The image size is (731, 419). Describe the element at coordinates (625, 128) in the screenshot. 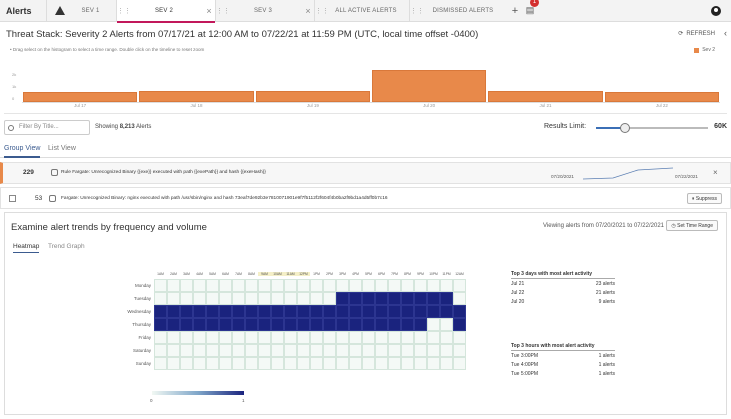

I see `slider-thumb` at that location.